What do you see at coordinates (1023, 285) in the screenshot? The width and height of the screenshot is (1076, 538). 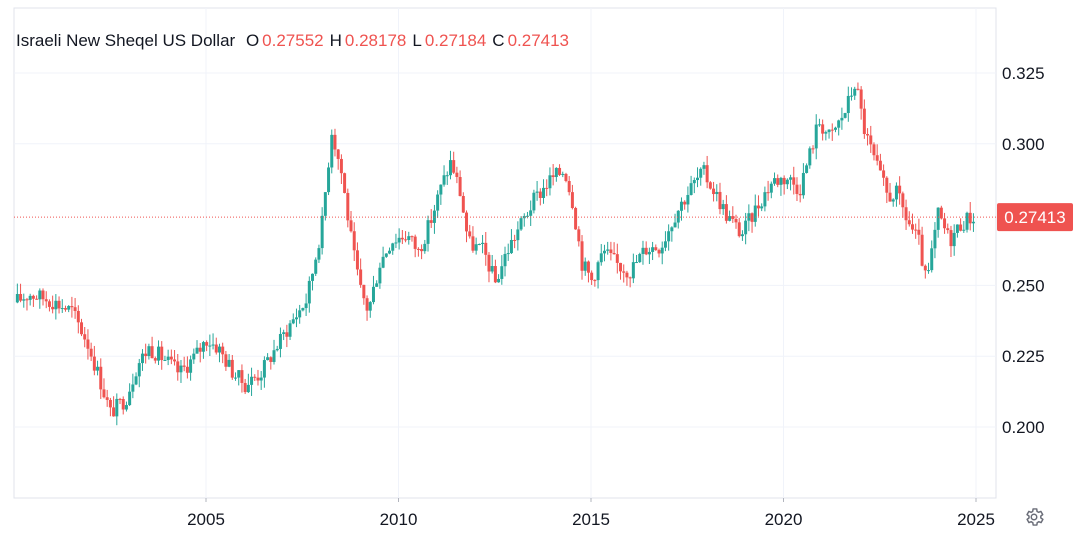 I see `y-tick-label: 0.250` at bounding box center [1023, 285].